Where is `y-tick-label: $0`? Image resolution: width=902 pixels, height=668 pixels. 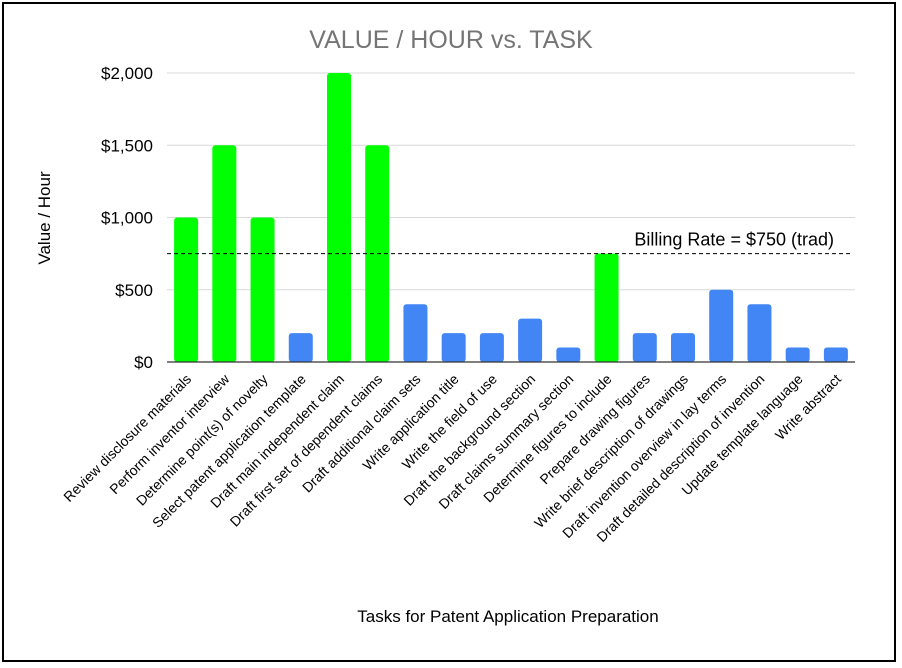
y-tick-label: $0 is located at coordinates (143, 362).